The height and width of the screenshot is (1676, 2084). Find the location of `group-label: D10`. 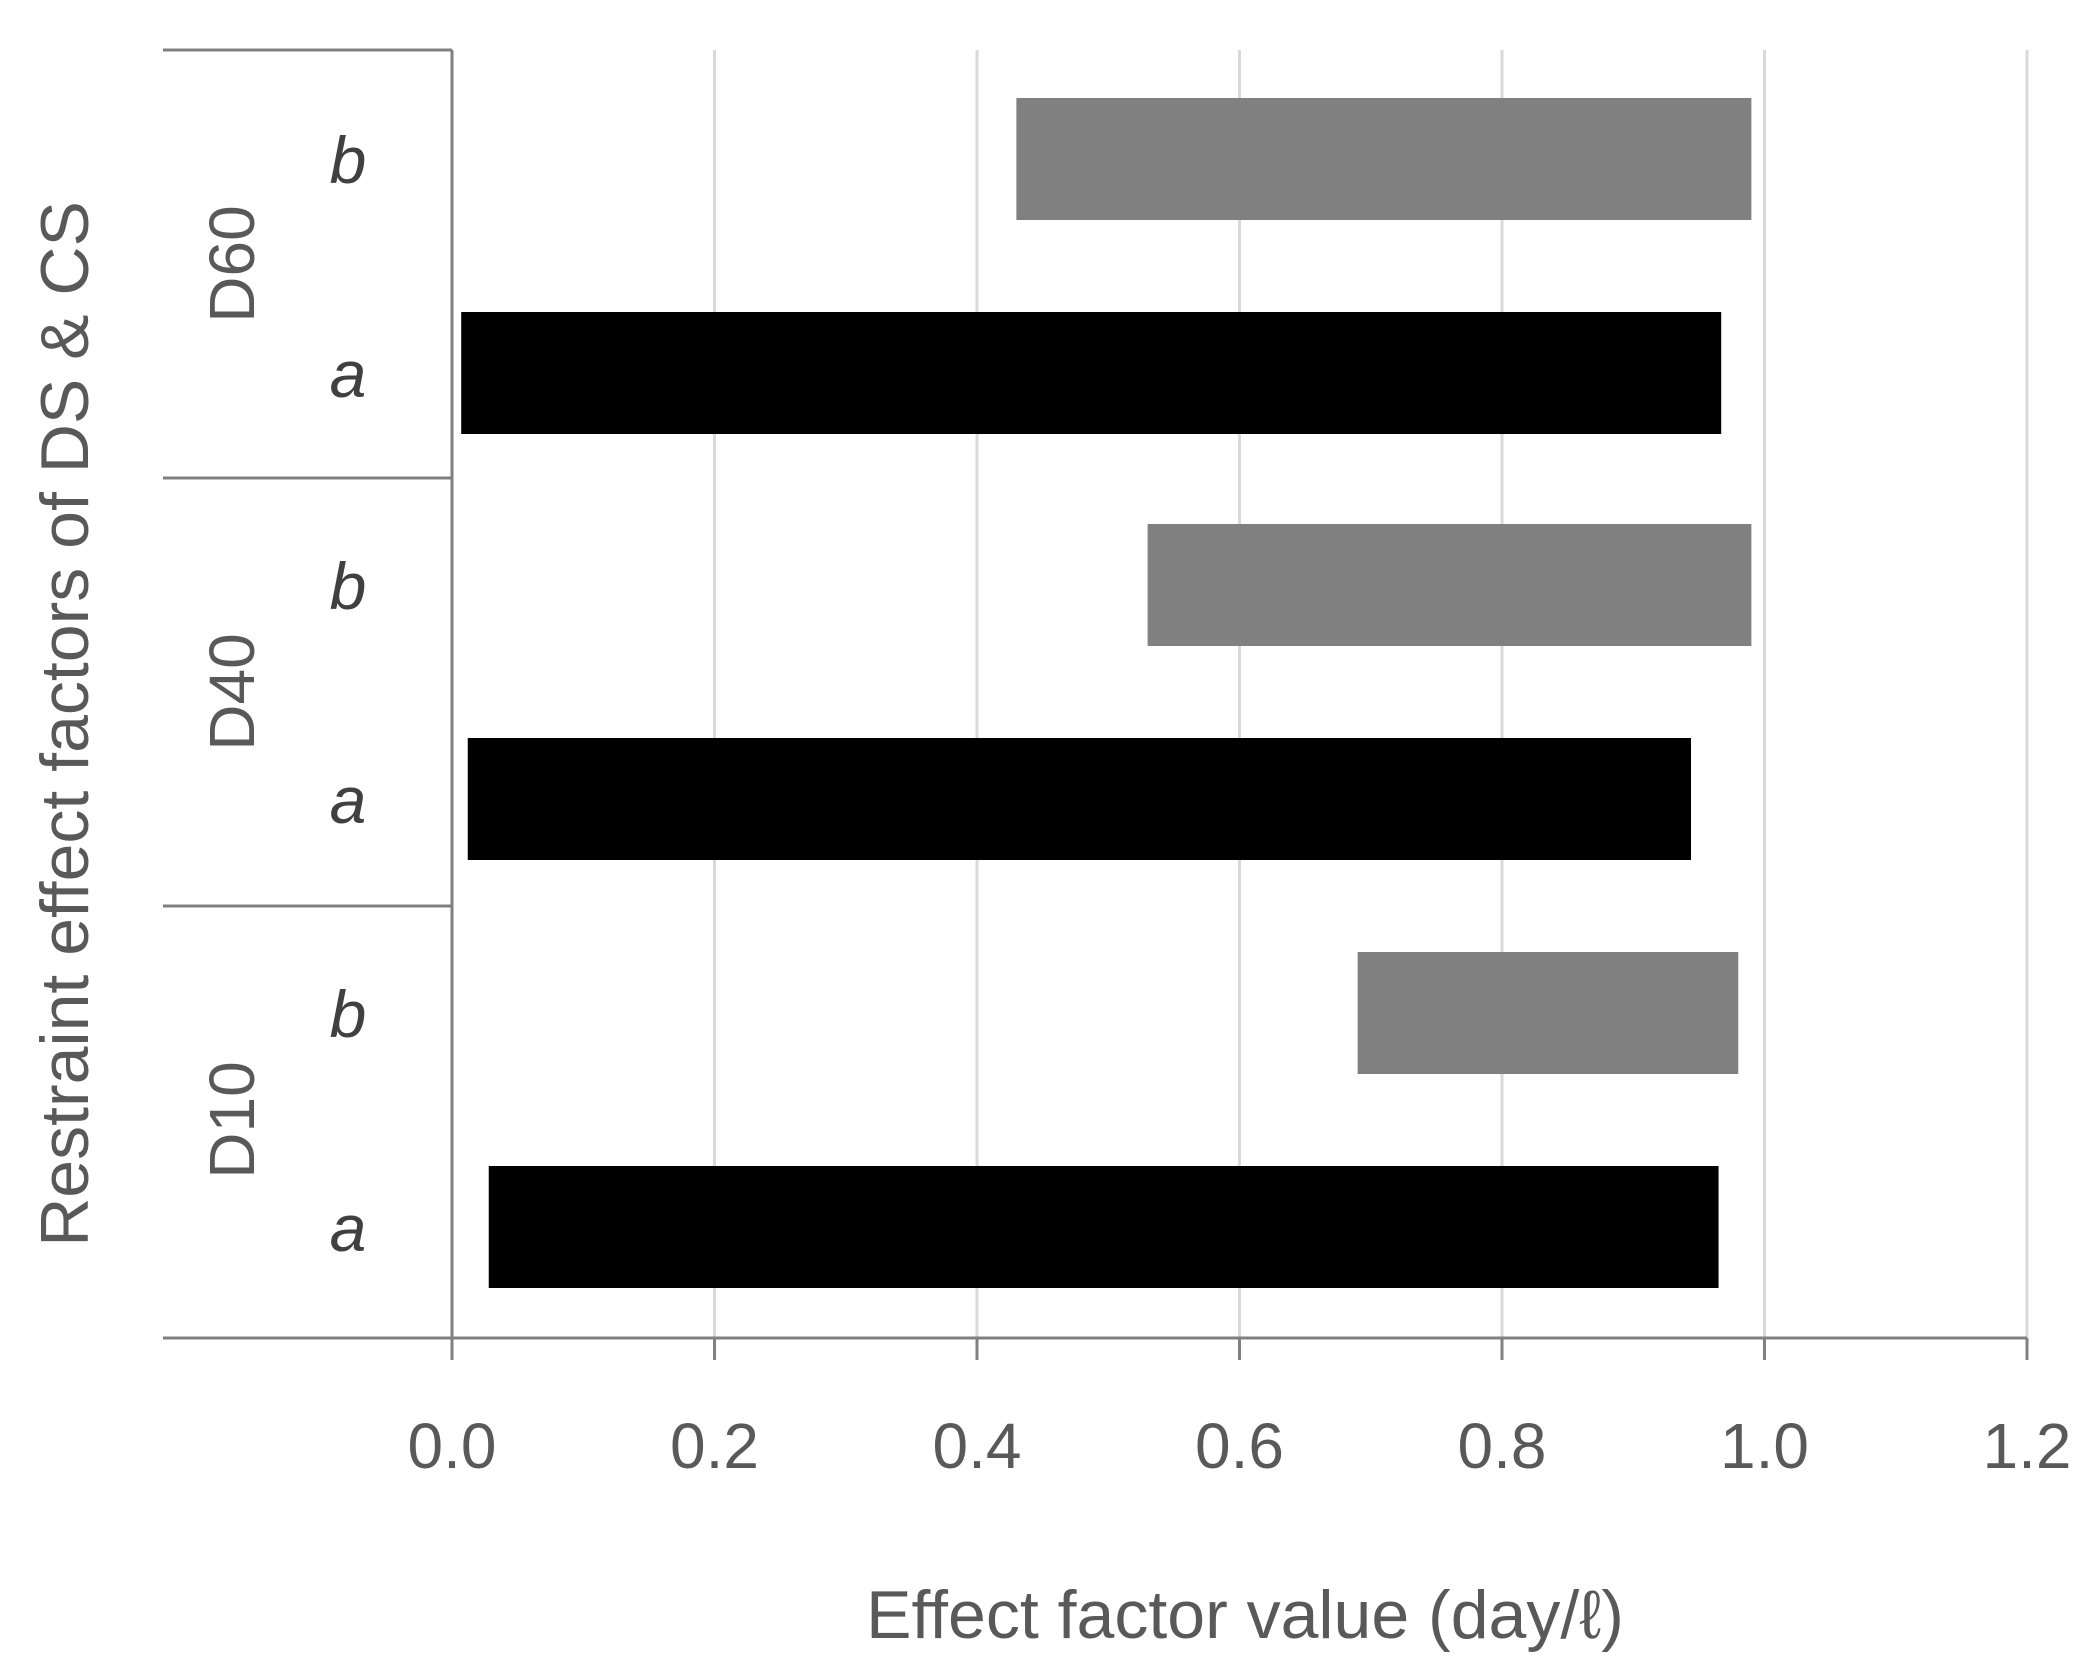

group-label: D10 is located at coordinates (232, 1119).